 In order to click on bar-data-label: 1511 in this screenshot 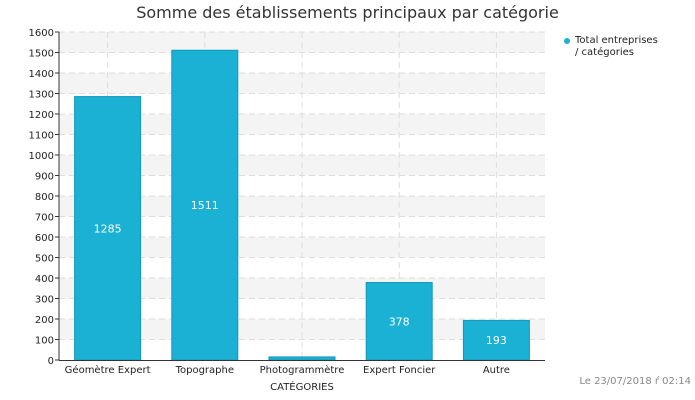, I will do `click(205, 205)`.